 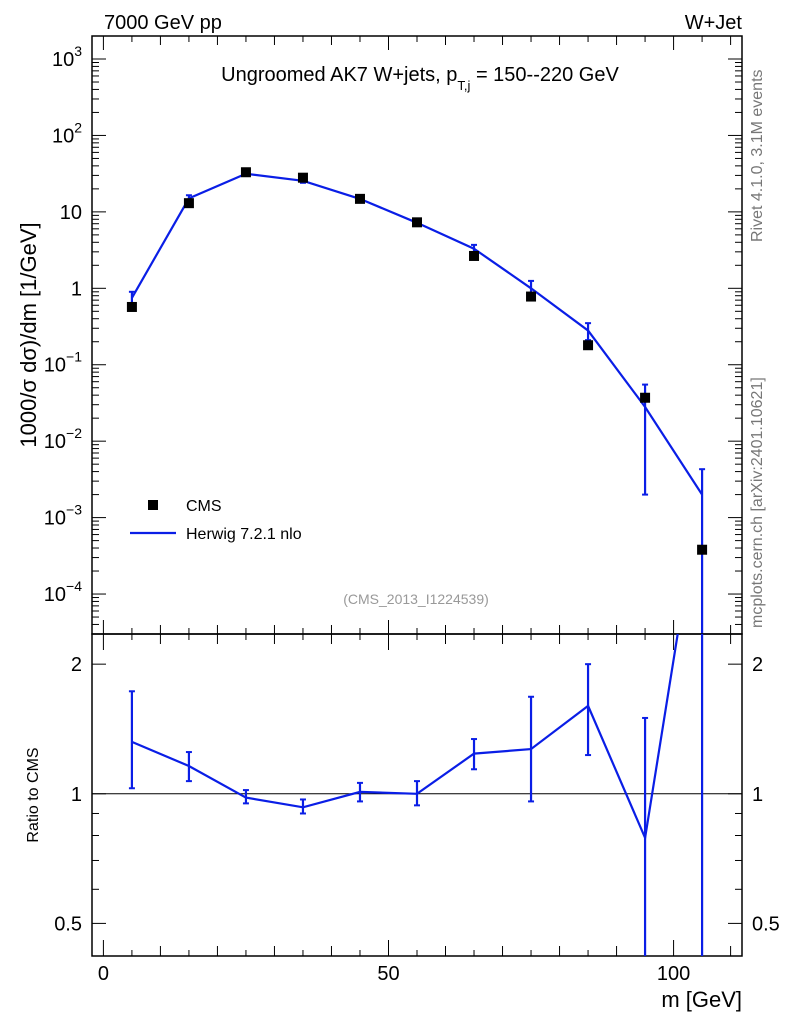 I want to click on rivet-label: Rivet 4.1.0, 3.1M events, so click(x=757, y=155).